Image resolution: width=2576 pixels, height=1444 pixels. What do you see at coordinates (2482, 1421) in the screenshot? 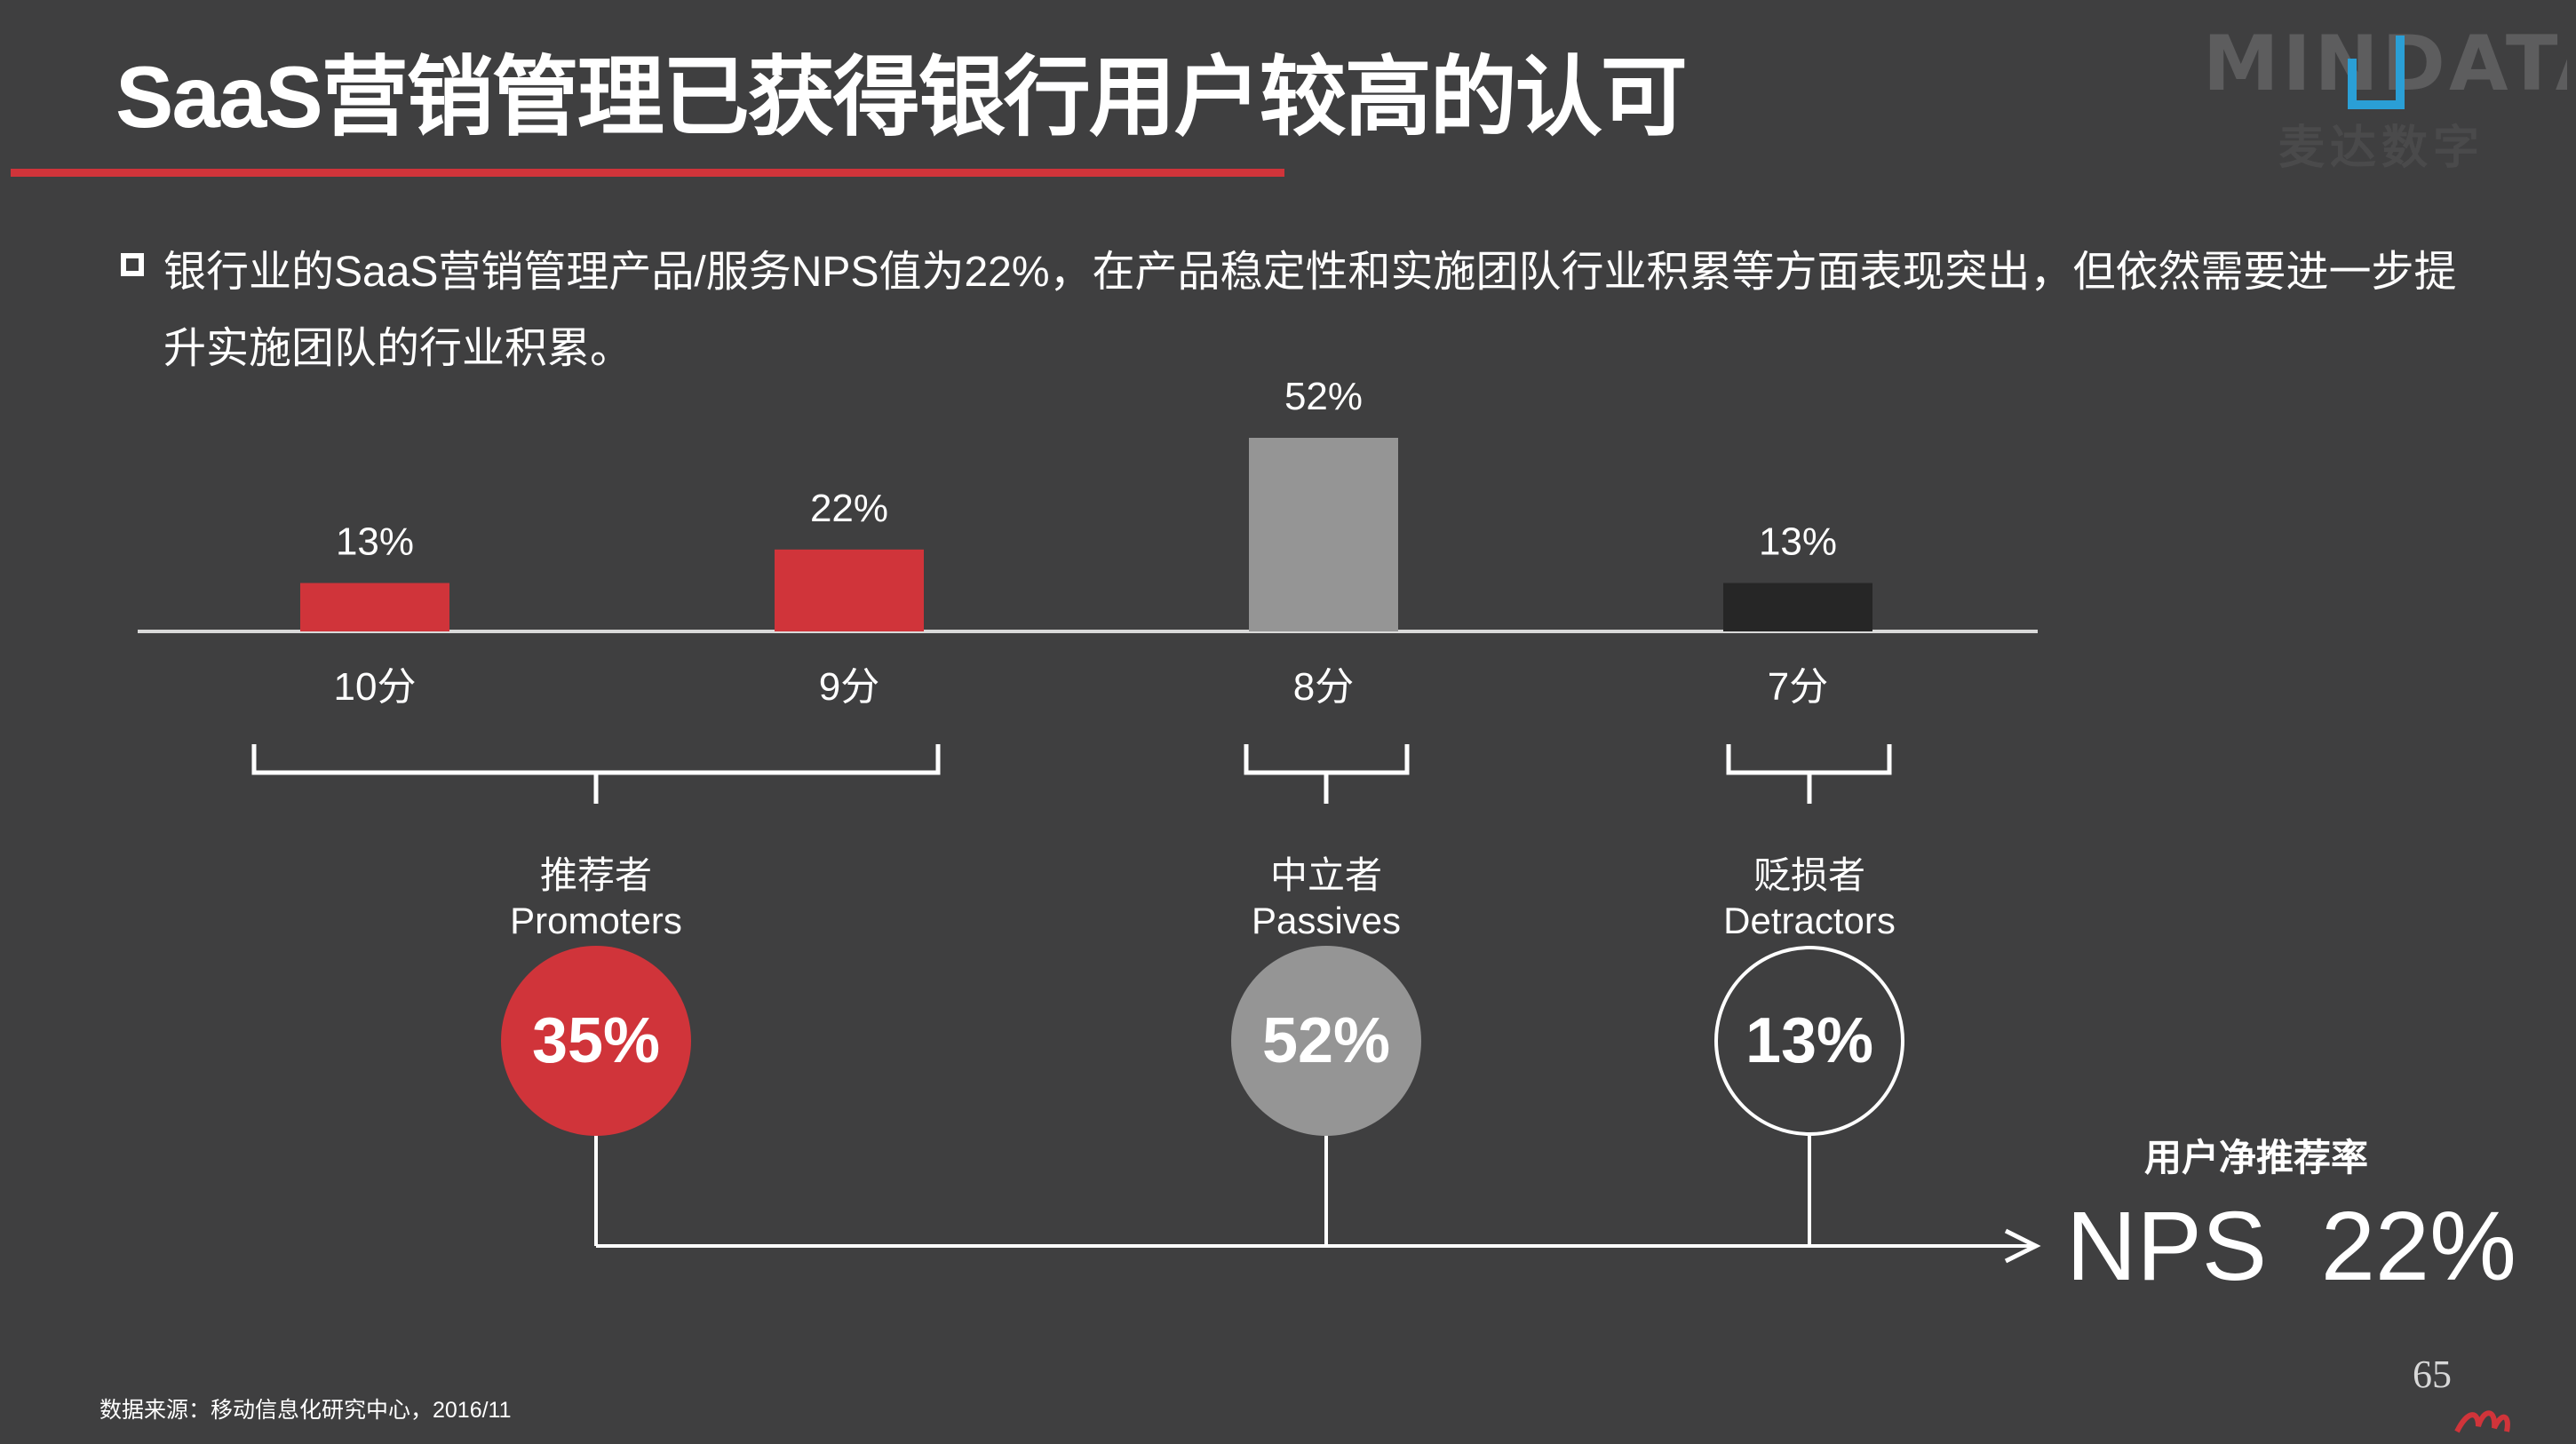
I see `corner-brand-icon` at bounding box center [2482, 1421].